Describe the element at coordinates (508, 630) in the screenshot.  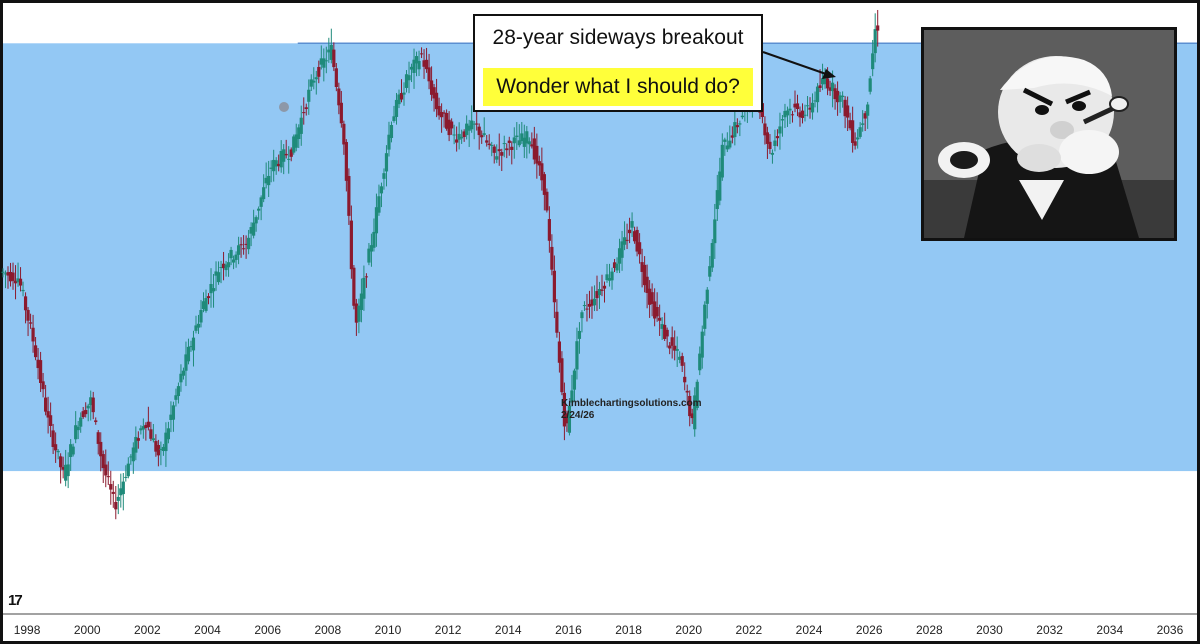
I see `x-tick-label: 2014` at that location.